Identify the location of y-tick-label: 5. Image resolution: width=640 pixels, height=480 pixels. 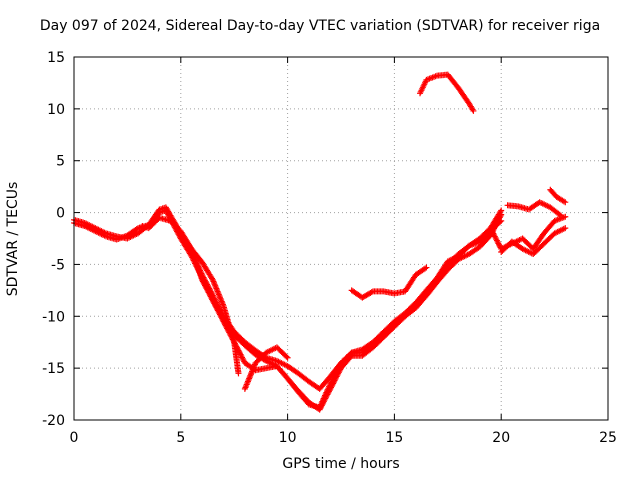
(60, 162).